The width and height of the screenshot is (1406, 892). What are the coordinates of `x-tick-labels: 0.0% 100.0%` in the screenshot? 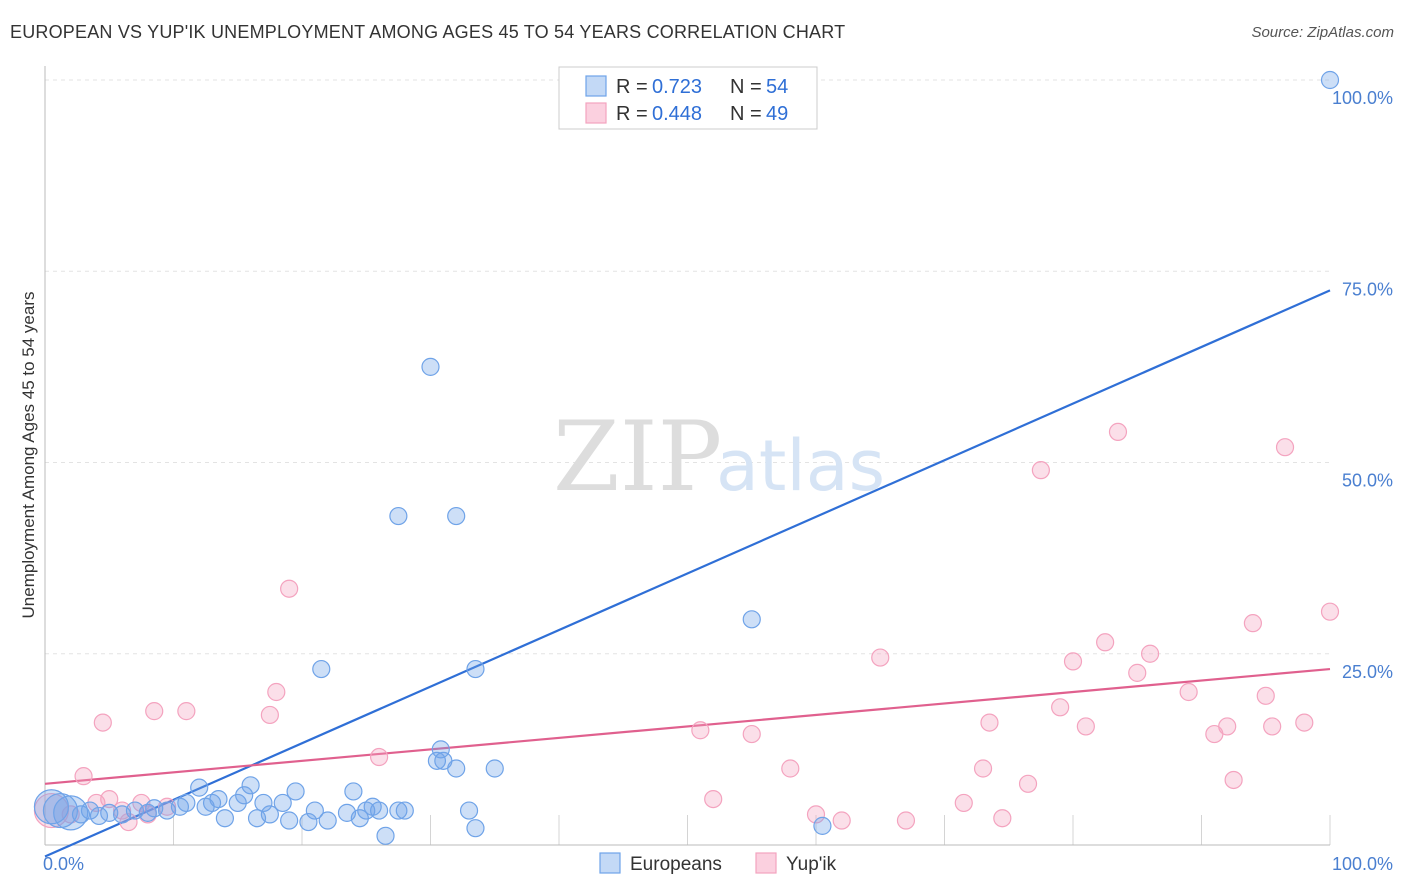 It's located at (718, 864).